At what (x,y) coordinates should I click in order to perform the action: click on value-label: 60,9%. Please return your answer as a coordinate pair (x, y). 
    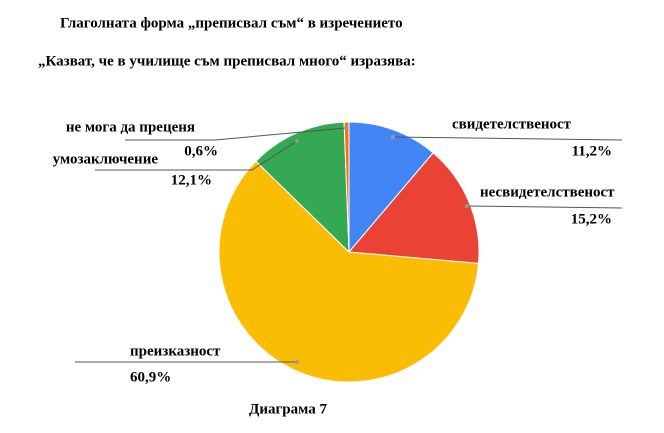
    Looking at the image, I should click on (150, 377).